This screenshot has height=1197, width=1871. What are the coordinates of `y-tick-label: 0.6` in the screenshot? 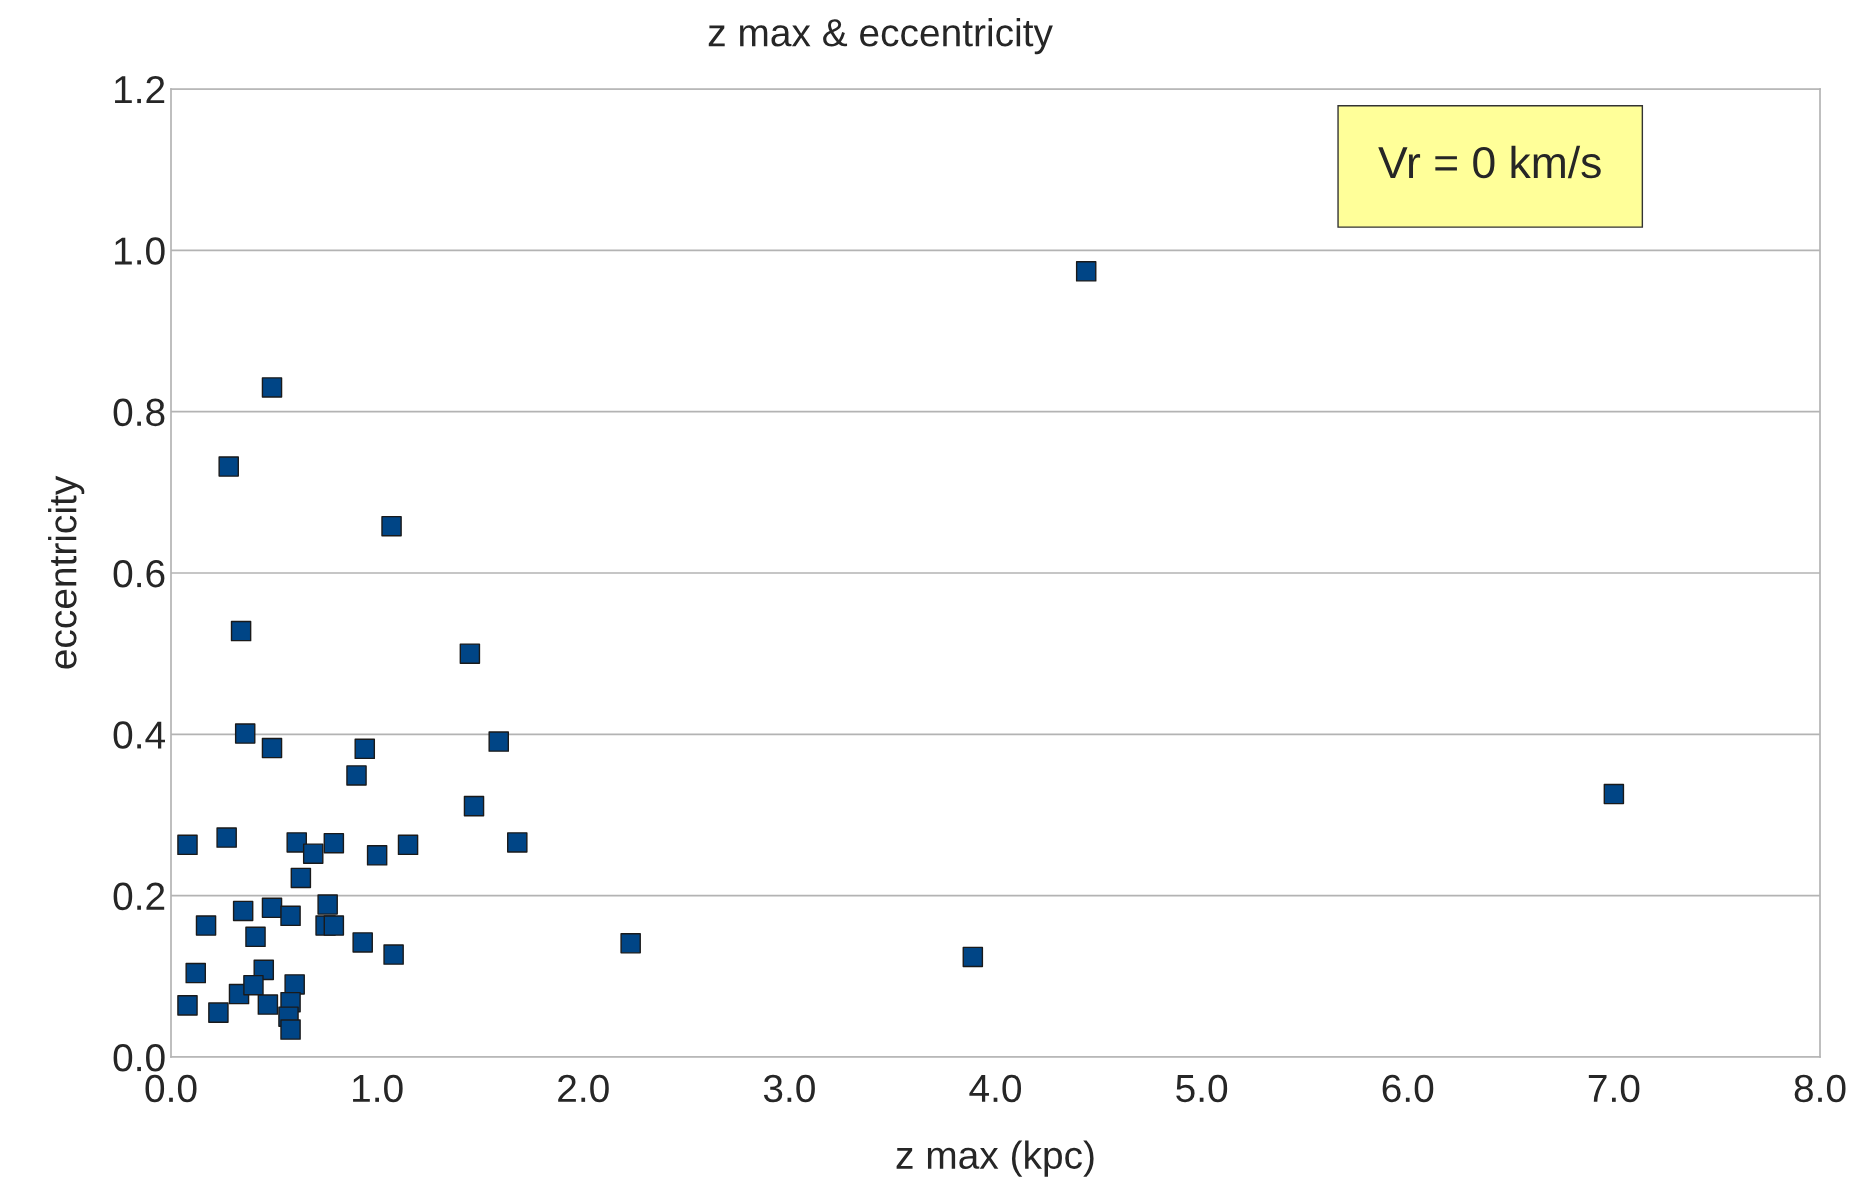 It's located at (139, 573).